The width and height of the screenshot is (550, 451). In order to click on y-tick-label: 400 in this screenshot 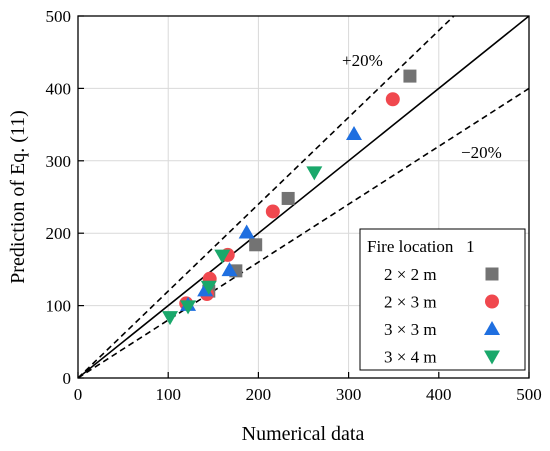, I will do `click(59, 88)`.